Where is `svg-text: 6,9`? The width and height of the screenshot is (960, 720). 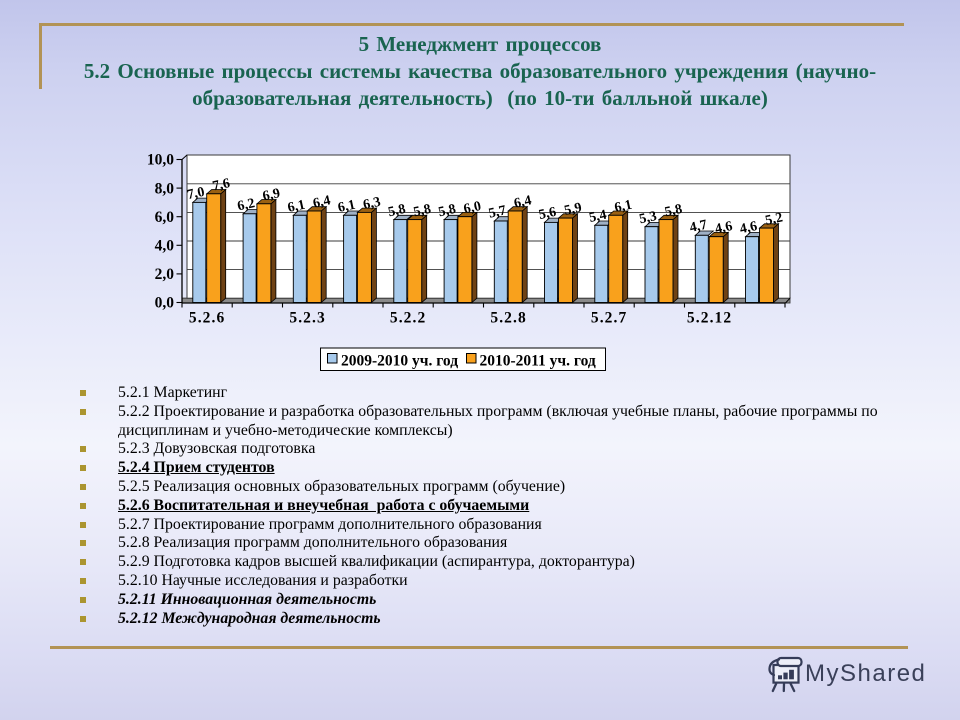 svg-text: 6,9 is located at coordinates (271, 195).